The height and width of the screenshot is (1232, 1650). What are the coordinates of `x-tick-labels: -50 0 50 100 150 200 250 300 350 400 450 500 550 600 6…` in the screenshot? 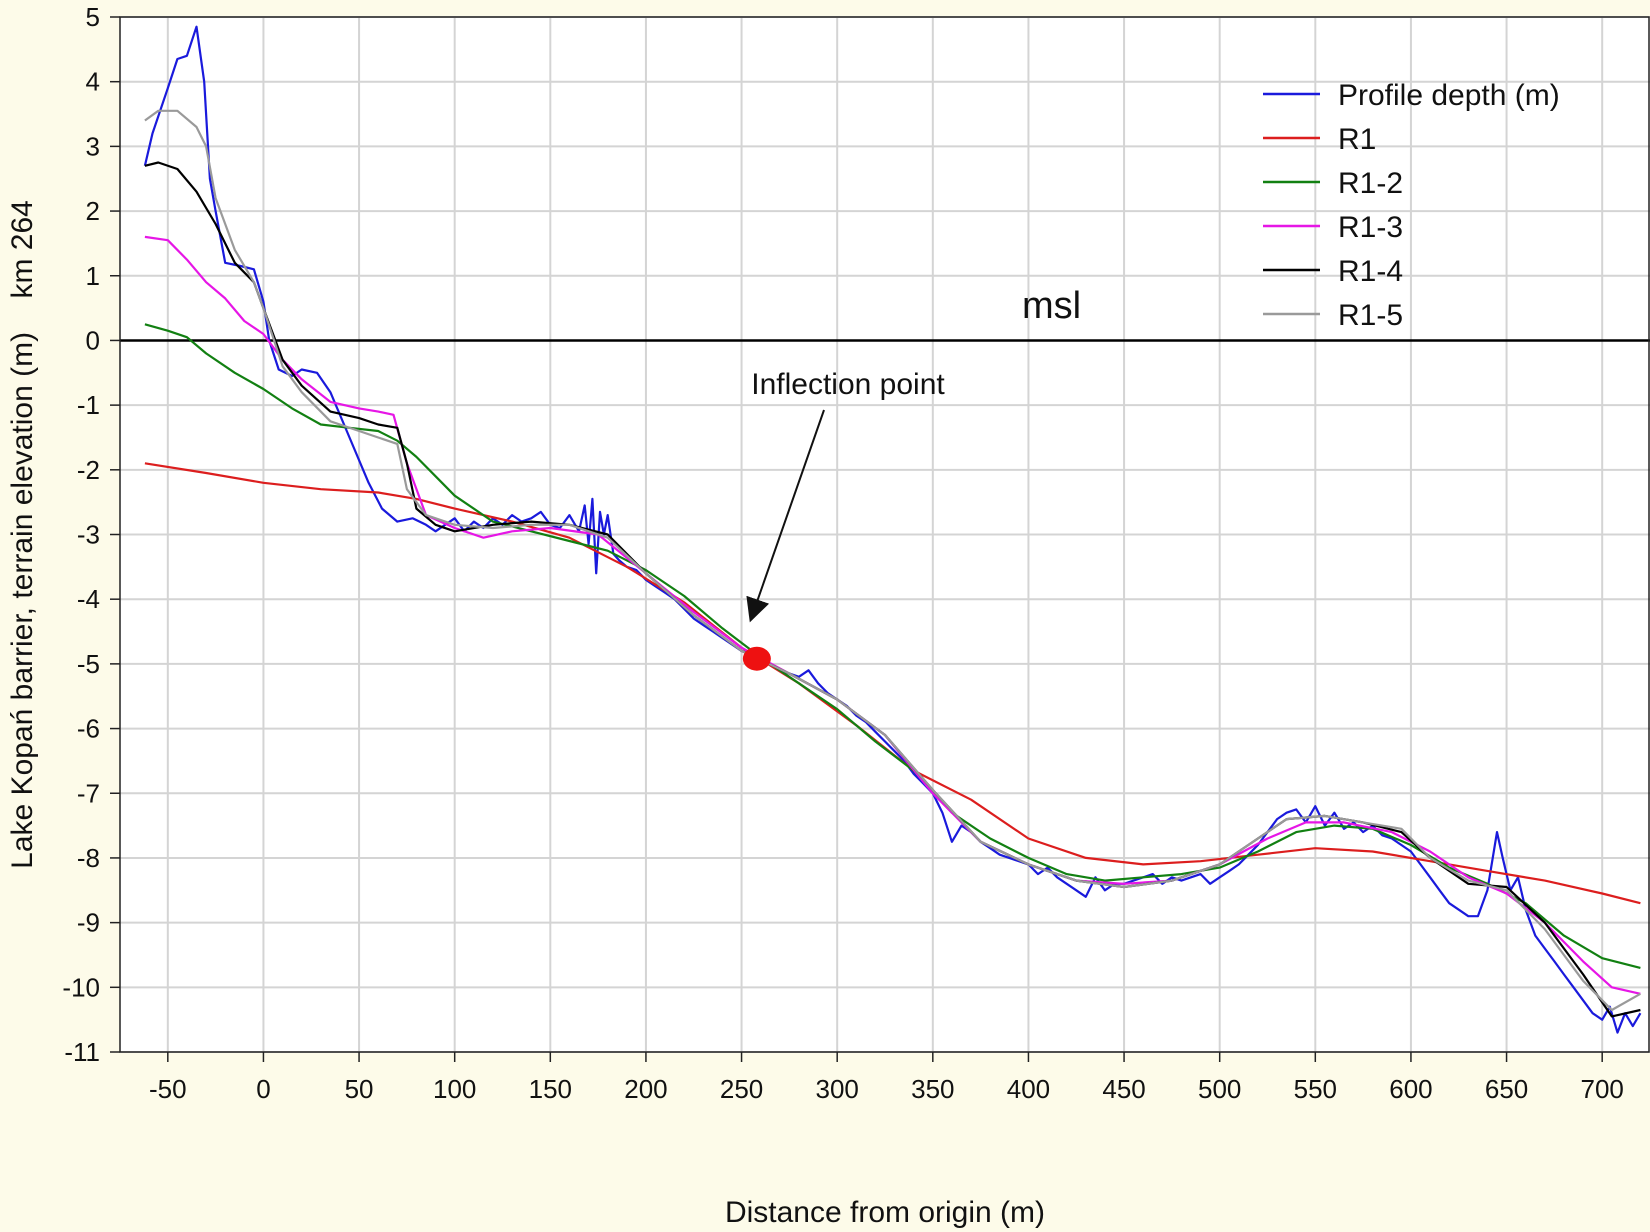 It's located at (886, 1089).